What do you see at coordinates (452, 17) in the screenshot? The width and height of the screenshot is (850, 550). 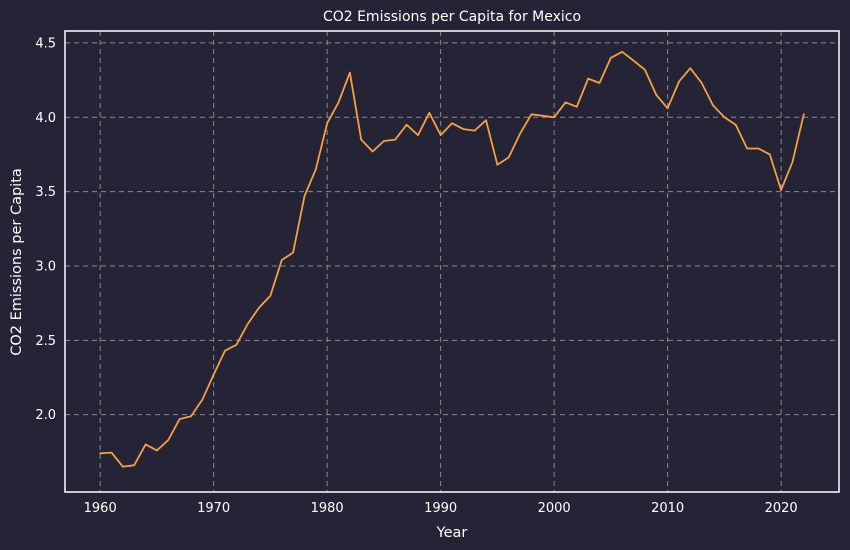 I see `chart-title: CO2 Emissions per Capita for Mexico` at bounding box center [452, 17].